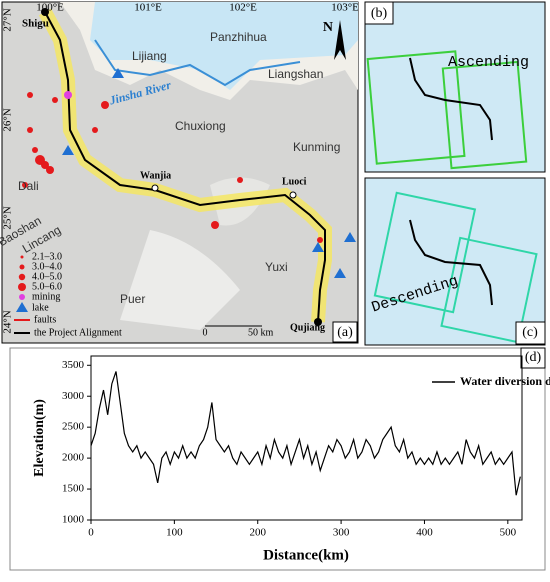  Describe the element at coordinates (148, 8) in the screenshot. I see `lon-label: 101°E` at that location.